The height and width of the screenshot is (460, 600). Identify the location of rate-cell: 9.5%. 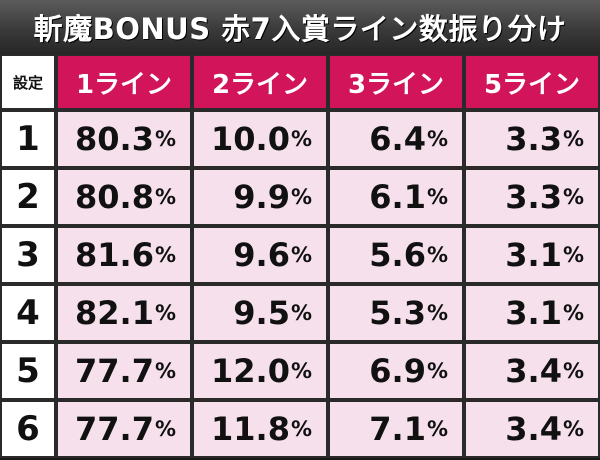
(260, 313).